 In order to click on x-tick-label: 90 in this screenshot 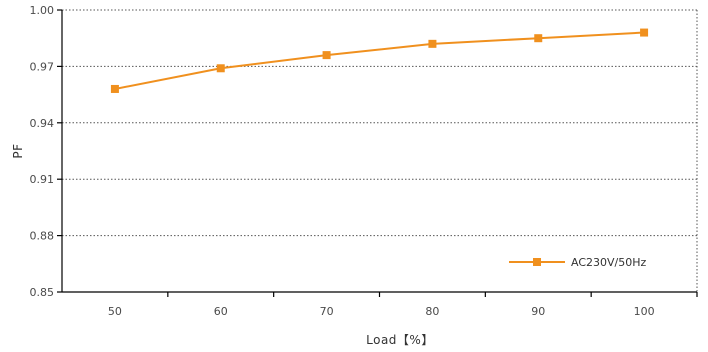, I will do `click(538, 311)`.